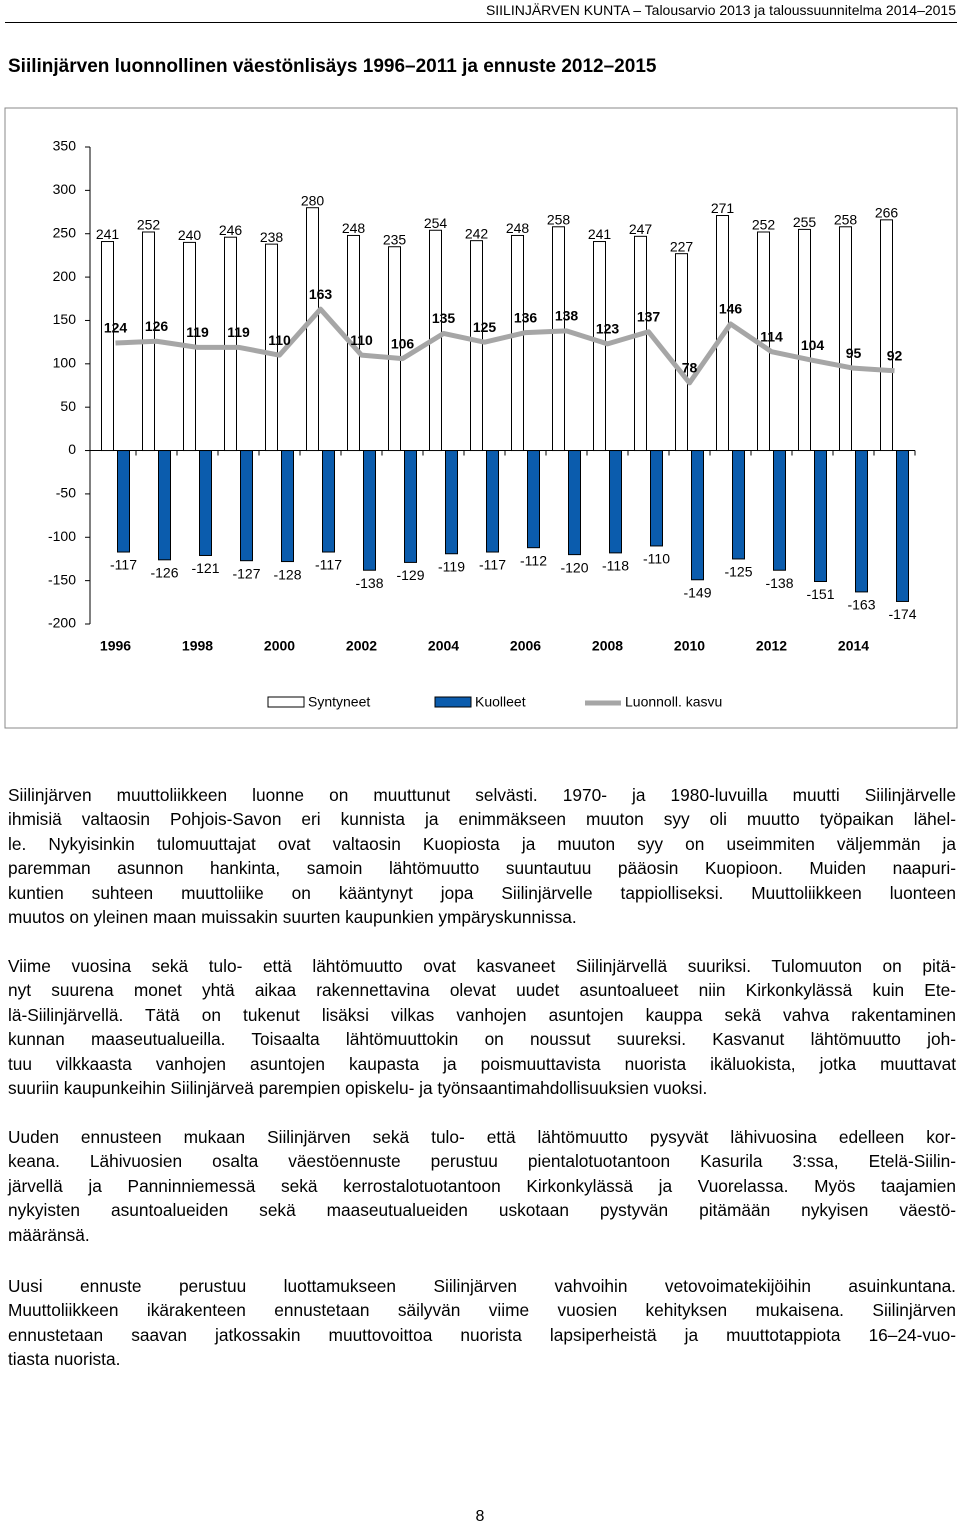 The image size is (960, 1528). I want to click on y-tick-label: 300, so click(65, 189).